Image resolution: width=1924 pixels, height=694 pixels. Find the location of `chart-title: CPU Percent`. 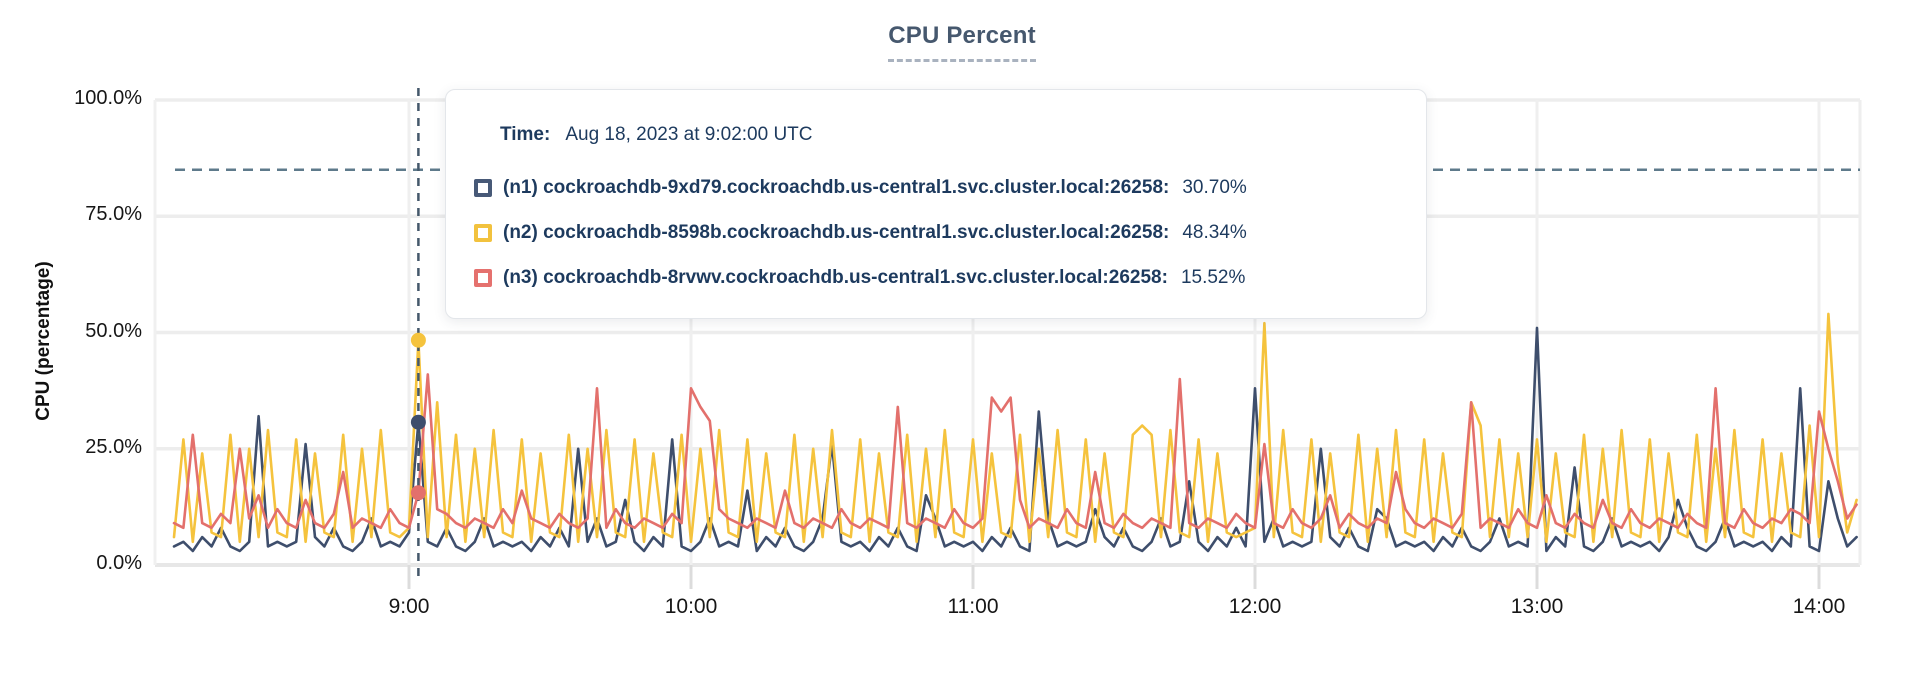

chart-title: CPU Percent is located at coordinates (962, 42).